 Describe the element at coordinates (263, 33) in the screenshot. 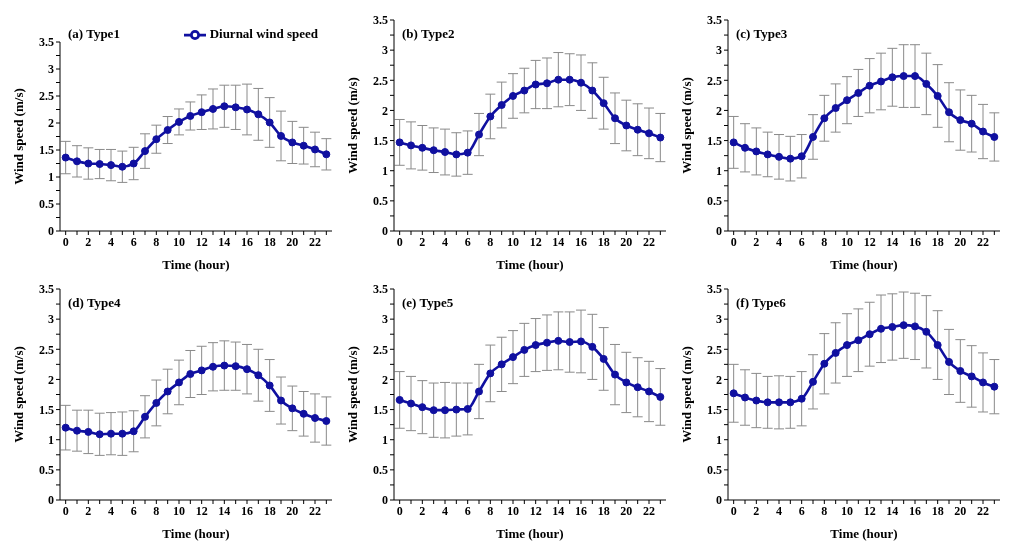

I see `legend-label: Diurnal wind speed` at that location.